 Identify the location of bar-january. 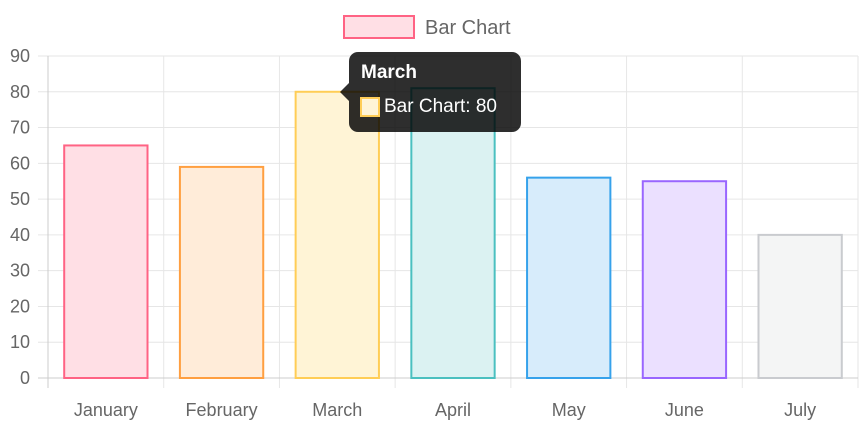
(106, 261).